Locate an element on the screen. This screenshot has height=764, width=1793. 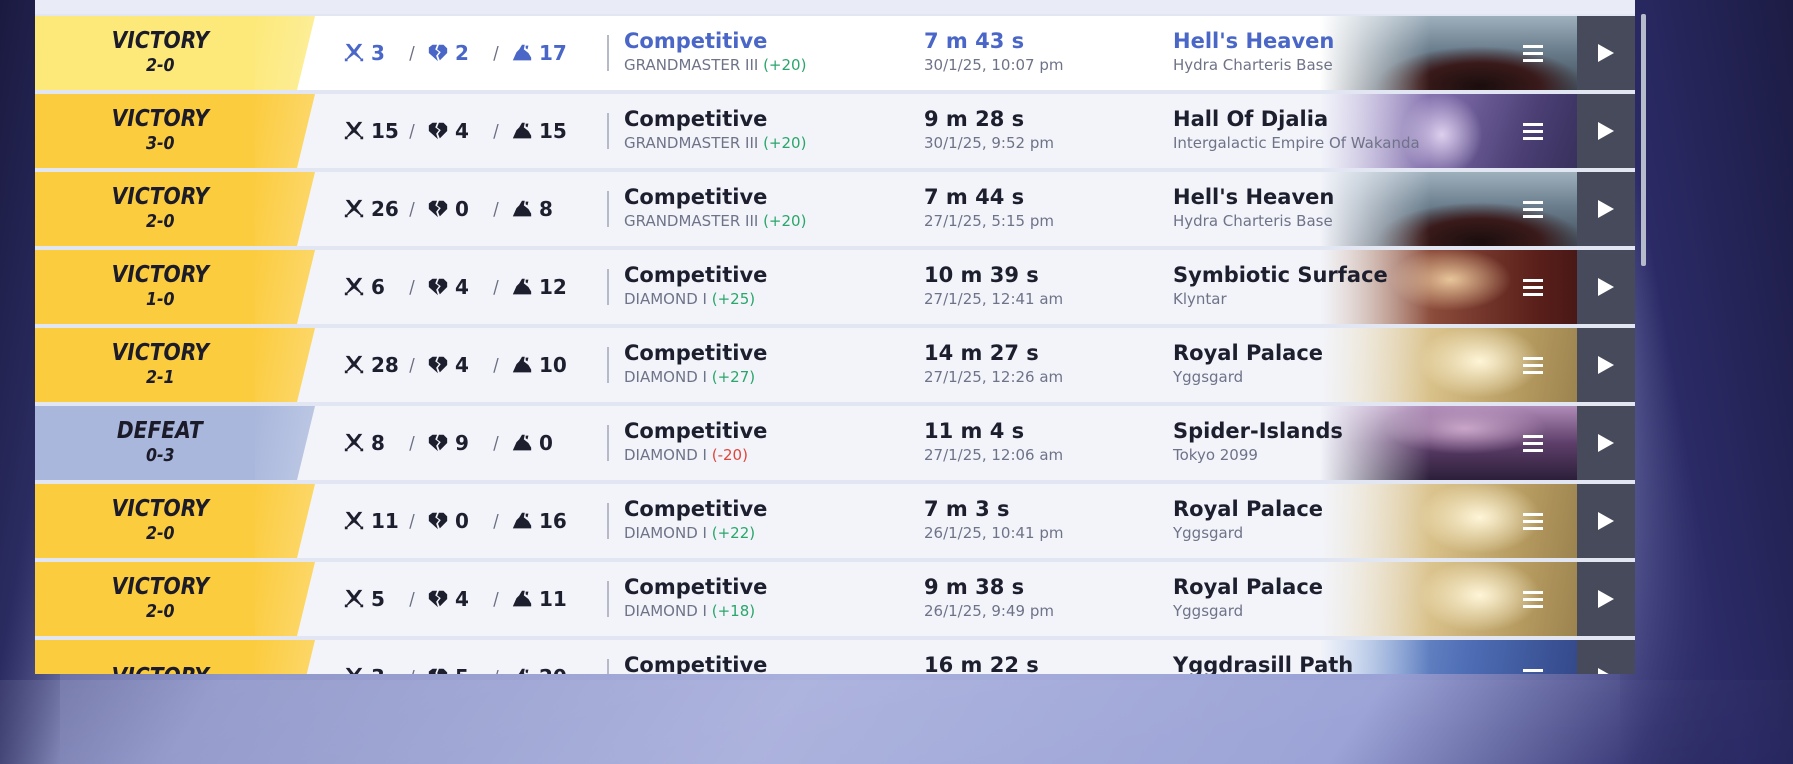
match-stats: 3 / 5 / 20 is located at coordinates (457, 657).